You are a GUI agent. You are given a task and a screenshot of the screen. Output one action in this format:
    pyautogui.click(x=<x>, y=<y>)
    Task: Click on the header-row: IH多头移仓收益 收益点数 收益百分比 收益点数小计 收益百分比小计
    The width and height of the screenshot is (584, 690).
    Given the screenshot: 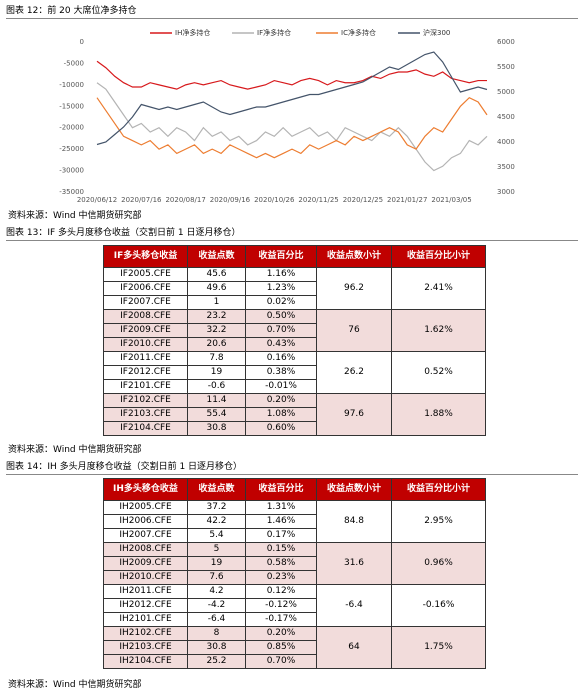 What is the action you would take?
    pyautogui.click(x=294, y=489)
    